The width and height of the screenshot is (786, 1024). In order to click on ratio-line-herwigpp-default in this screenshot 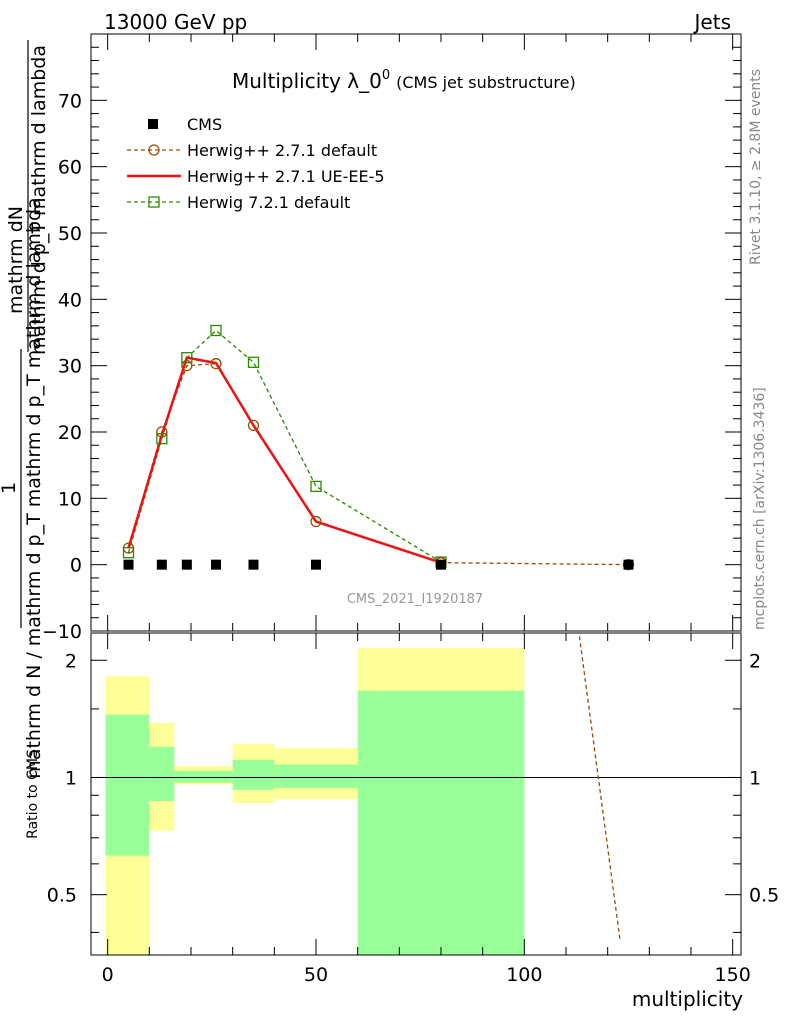, I will do `click(599, 787)`.